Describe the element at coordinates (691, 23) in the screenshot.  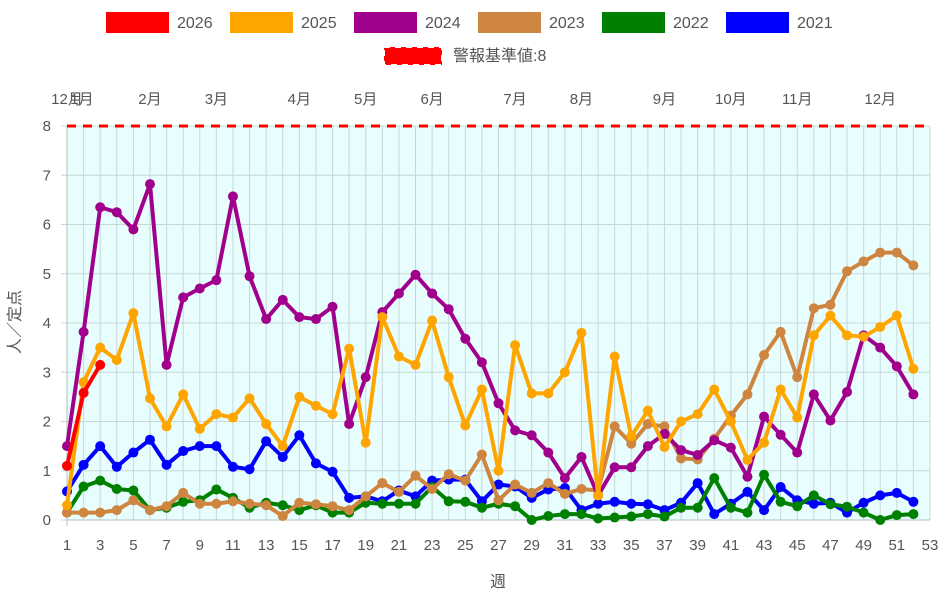
I see `legend-label: 2022` at that location.